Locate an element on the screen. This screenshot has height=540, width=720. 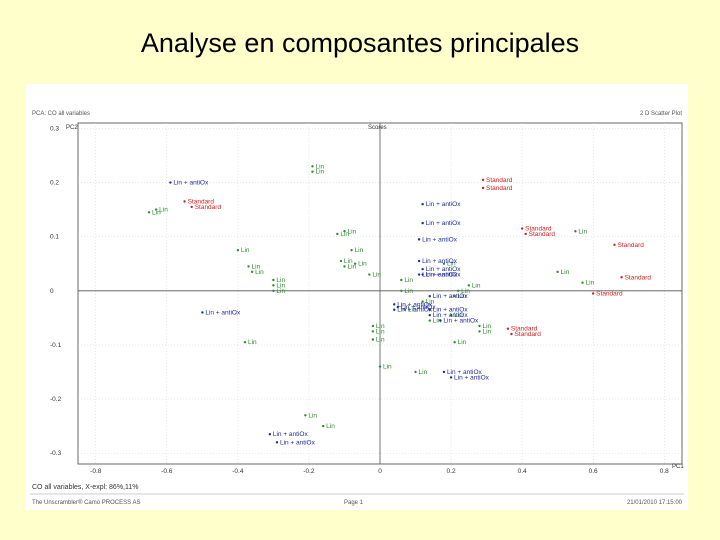
x-tick-label: 0 is located at coordinates (380, 471).